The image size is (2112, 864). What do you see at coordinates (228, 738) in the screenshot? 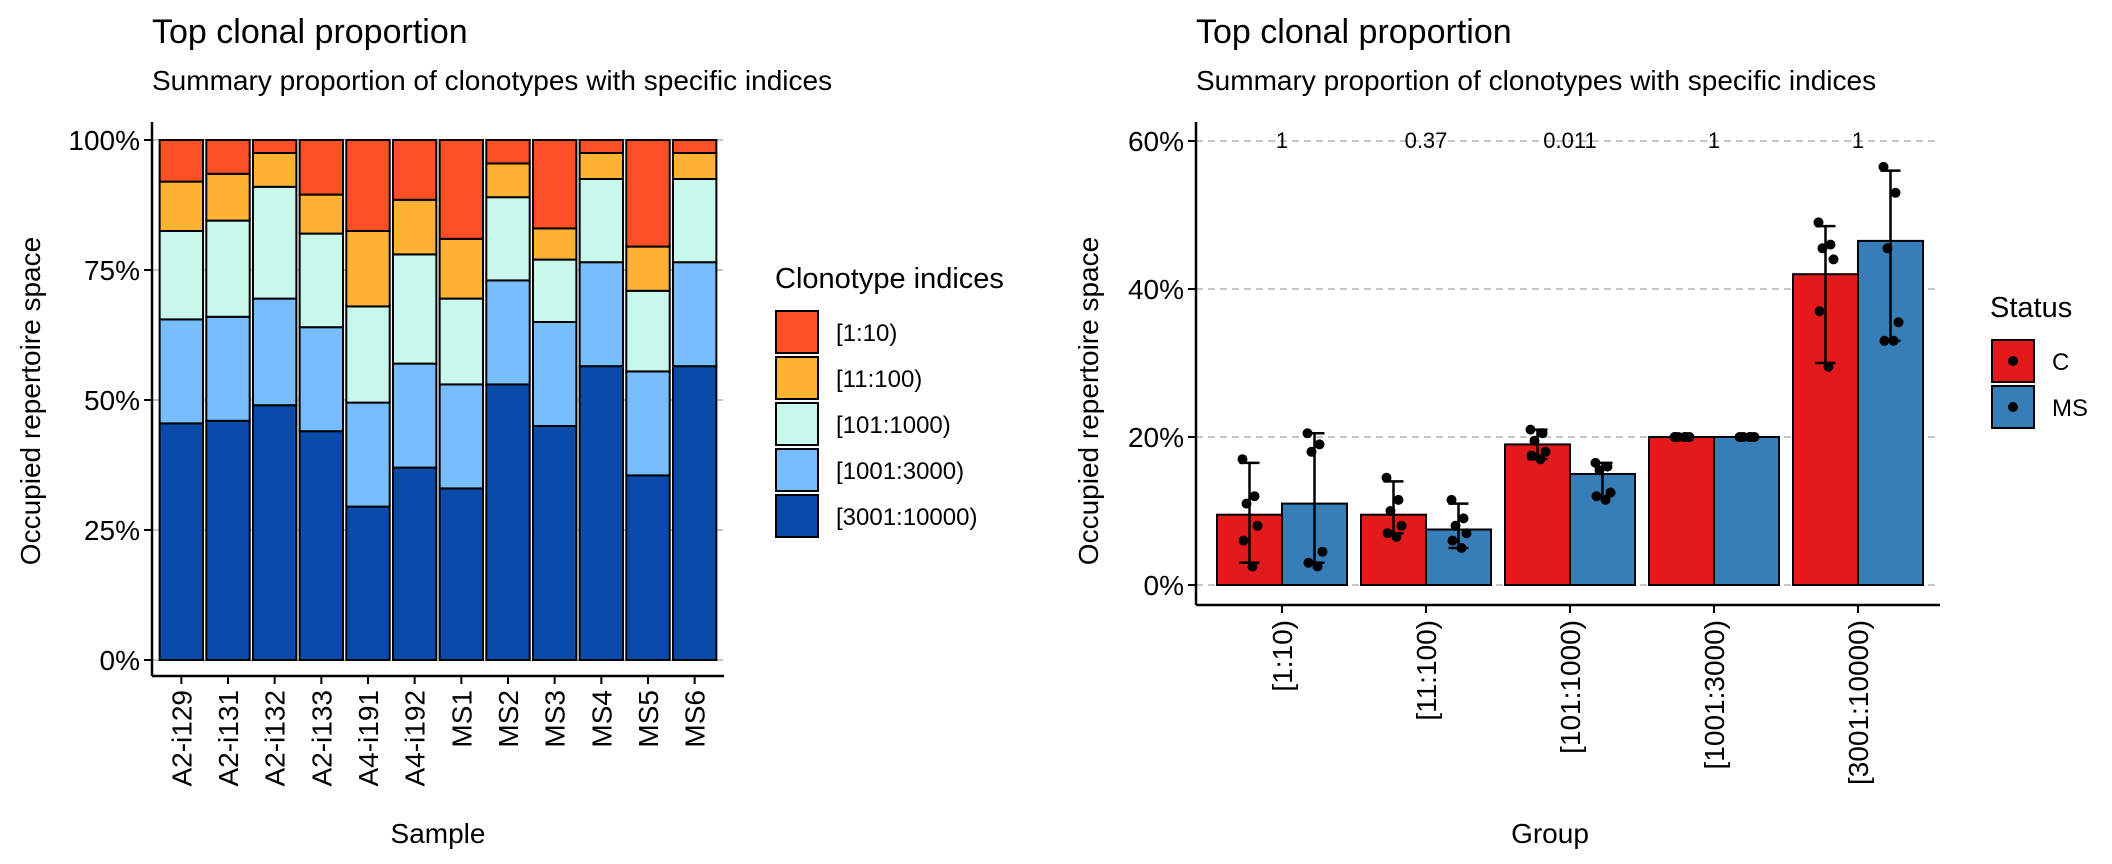
I see `x-tick-label: A2-i131` at bounding box center [228, 738].